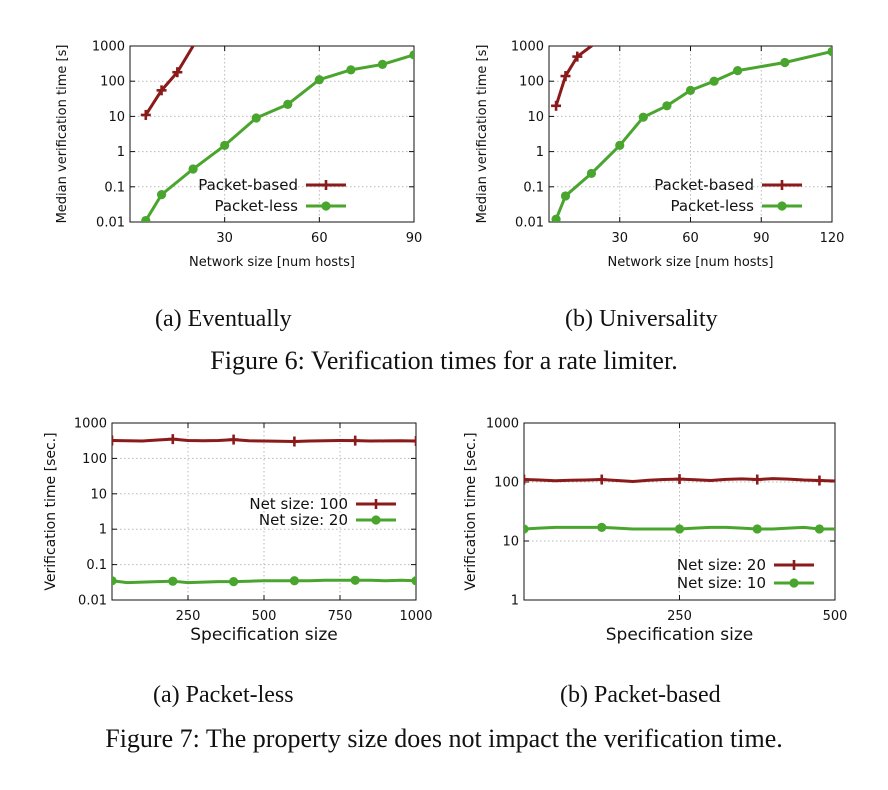 This screenshot has height=790, width=888. I want to click on series-packet-based, so click(572, 78).